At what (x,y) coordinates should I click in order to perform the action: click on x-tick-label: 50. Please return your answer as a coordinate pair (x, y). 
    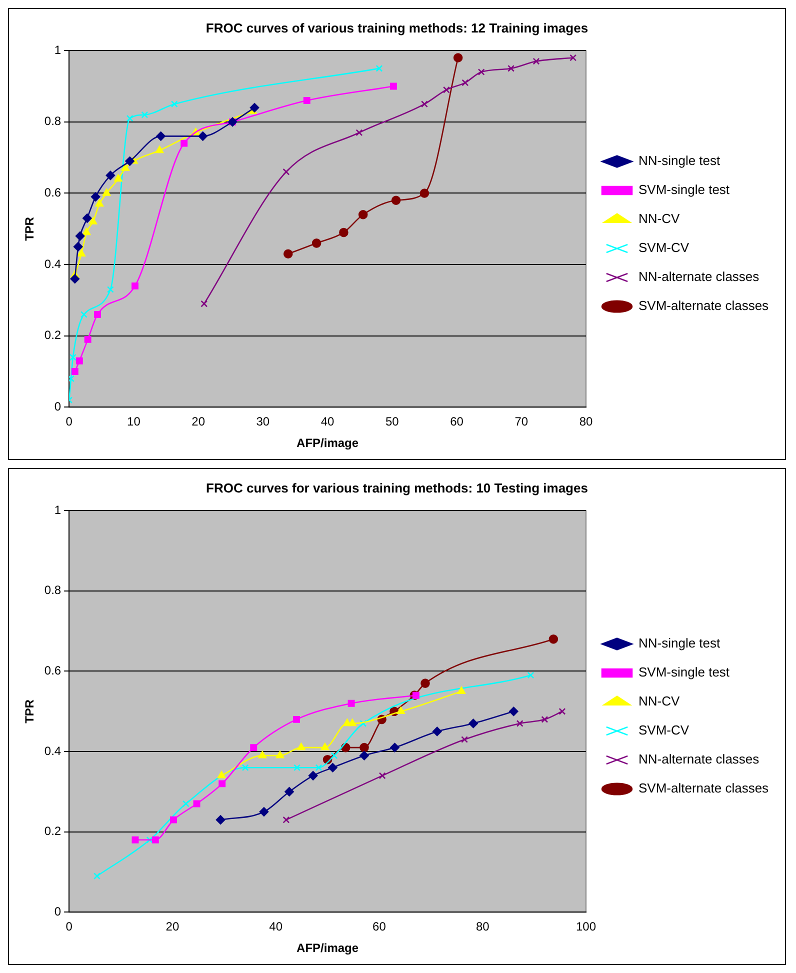
    Looking at the image, I should click on (392, 421).